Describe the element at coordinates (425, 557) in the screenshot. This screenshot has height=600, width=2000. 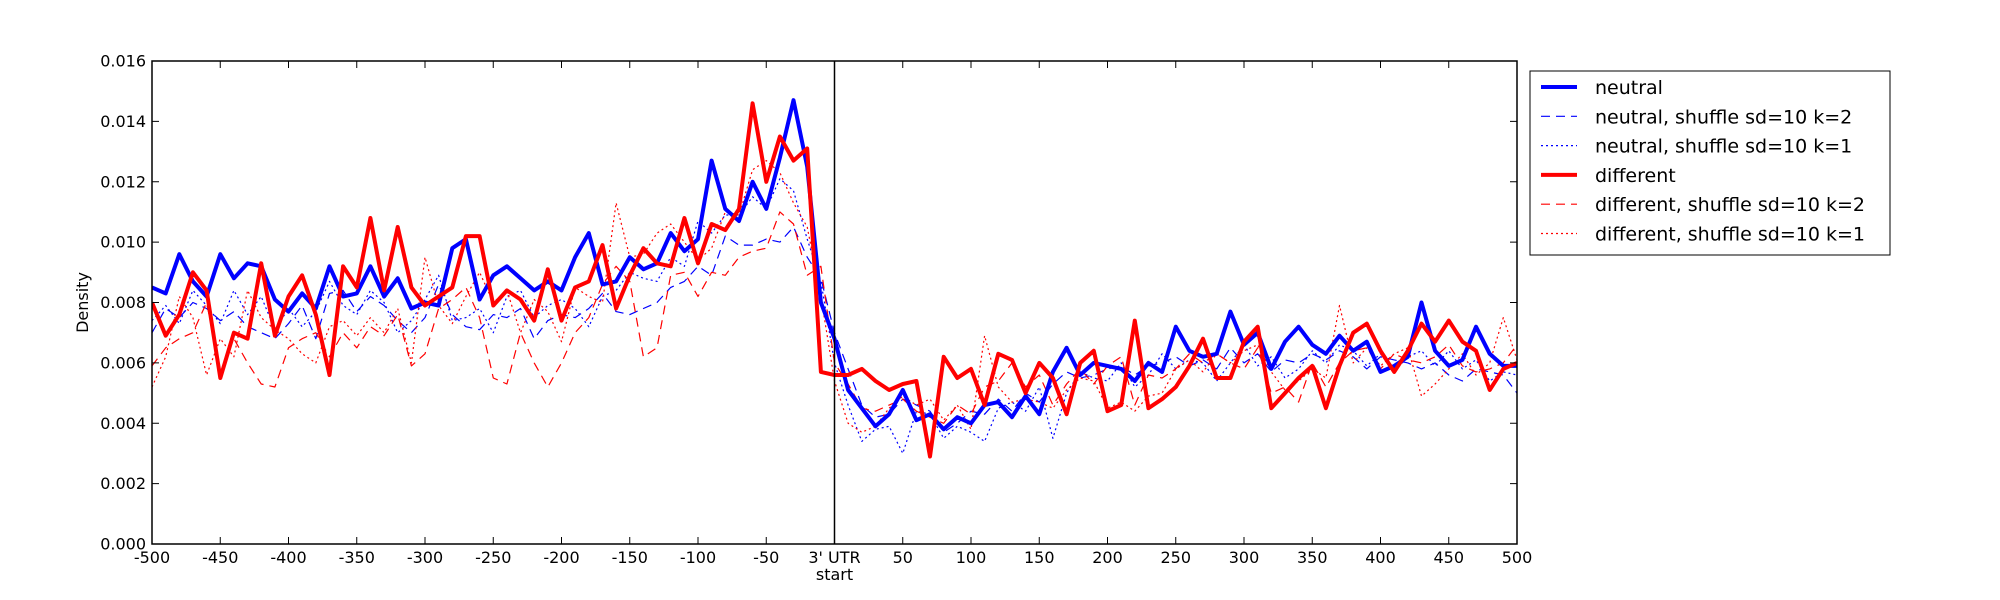
I see `x-tick-label: -300` at that location.